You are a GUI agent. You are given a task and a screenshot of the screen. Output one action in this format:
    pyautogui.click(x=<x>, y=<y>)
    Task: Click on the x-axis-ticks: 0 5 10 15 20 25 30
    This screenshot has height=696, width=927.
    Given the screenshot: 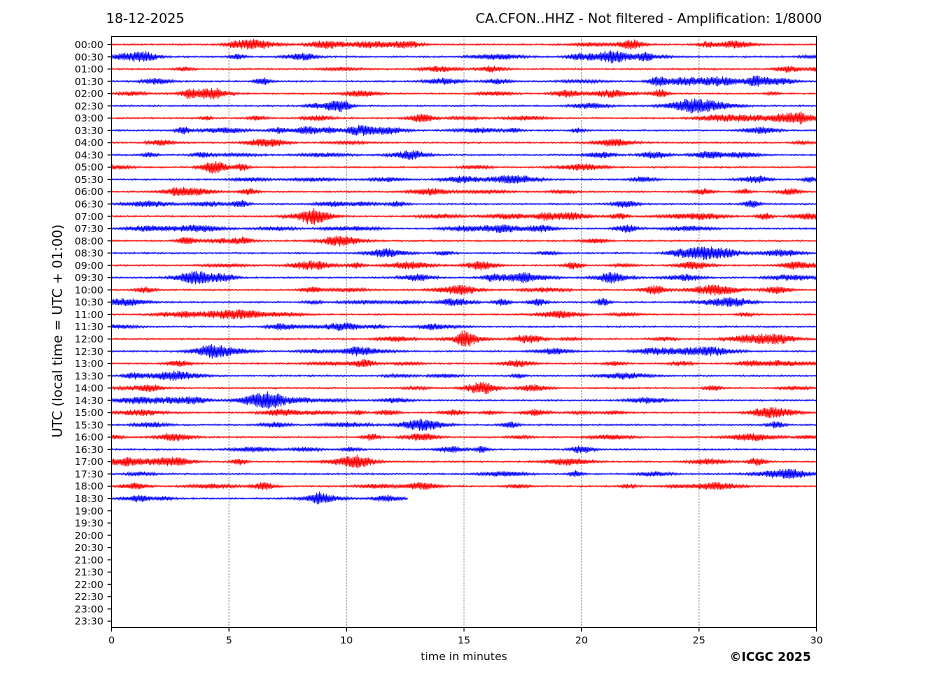 What is the action you would take?
    pyautogui.click(x=465, y=637)
    